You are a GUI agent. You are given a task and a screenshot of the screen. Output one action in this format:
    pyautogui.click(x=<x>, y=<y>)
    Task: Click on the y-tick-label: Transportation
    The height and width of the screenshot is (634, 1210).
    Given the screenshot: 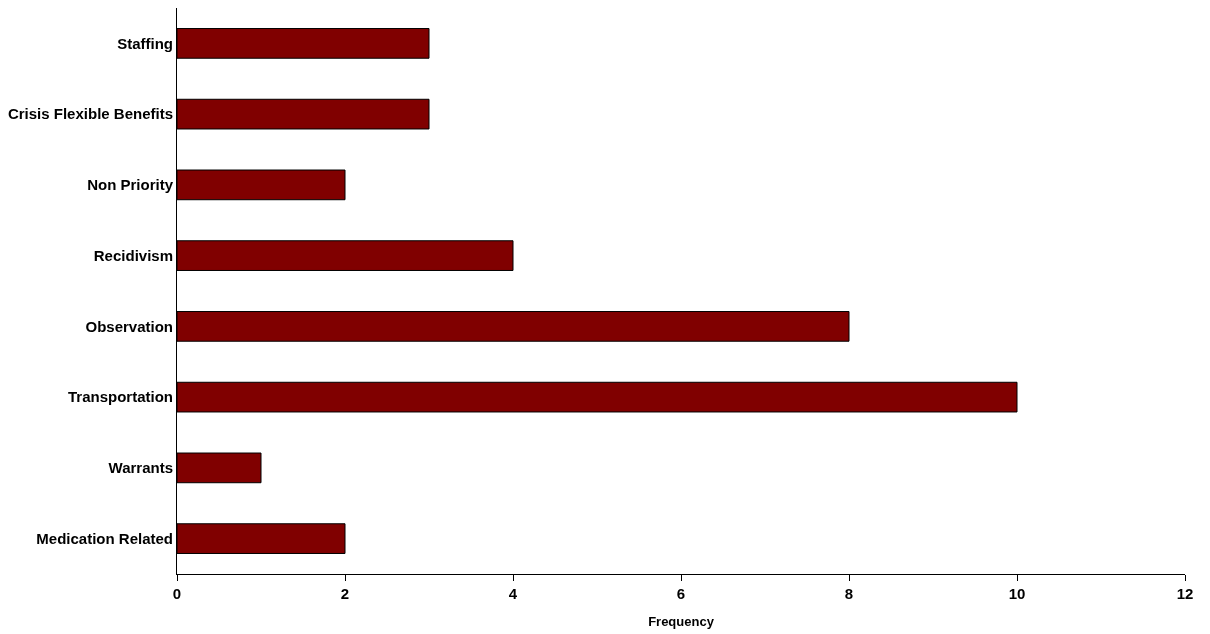 What is the action you would take?
    pyautogui.click(x=120, y=397)
    